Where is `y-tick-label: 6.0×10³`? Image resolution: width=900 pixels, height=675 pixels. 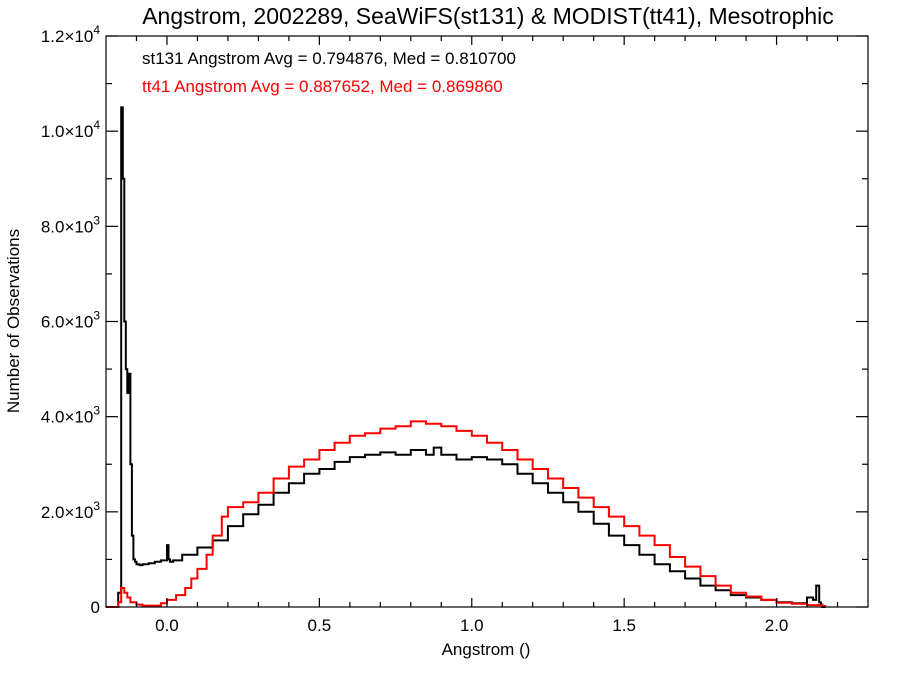 y-tick-label: 6.0×10³ is located at coordinates (70, 320).